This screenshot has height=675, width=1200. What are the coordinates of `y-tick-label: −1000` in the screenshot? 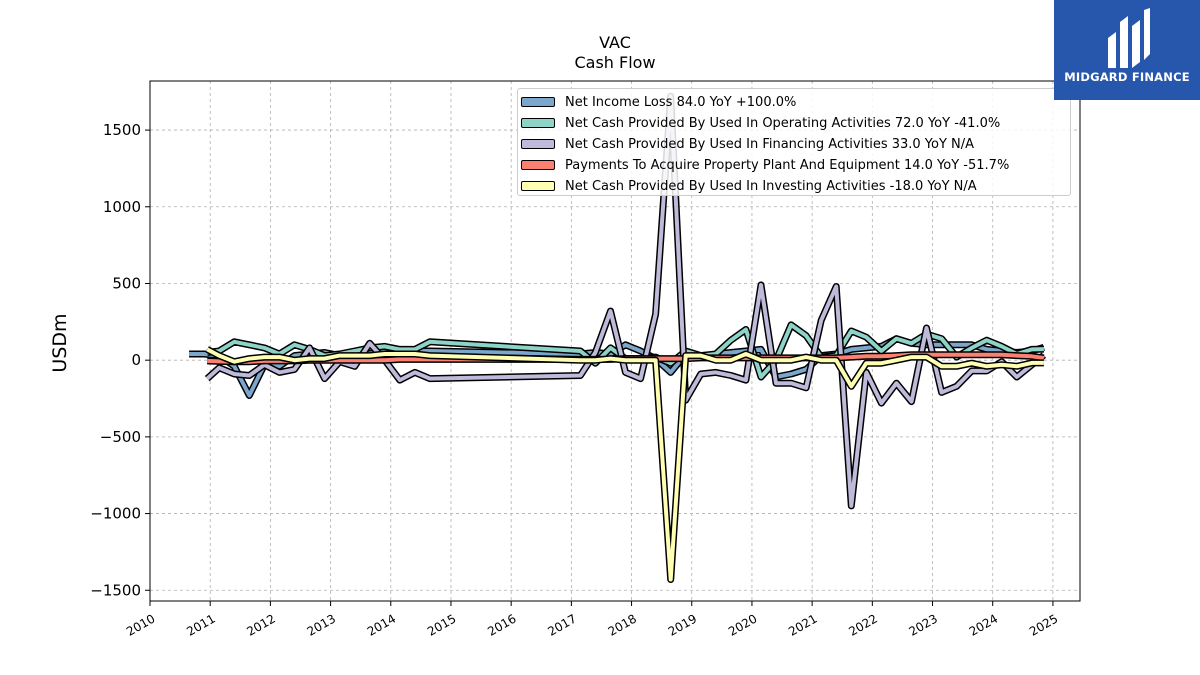 It's located at (115, 514).